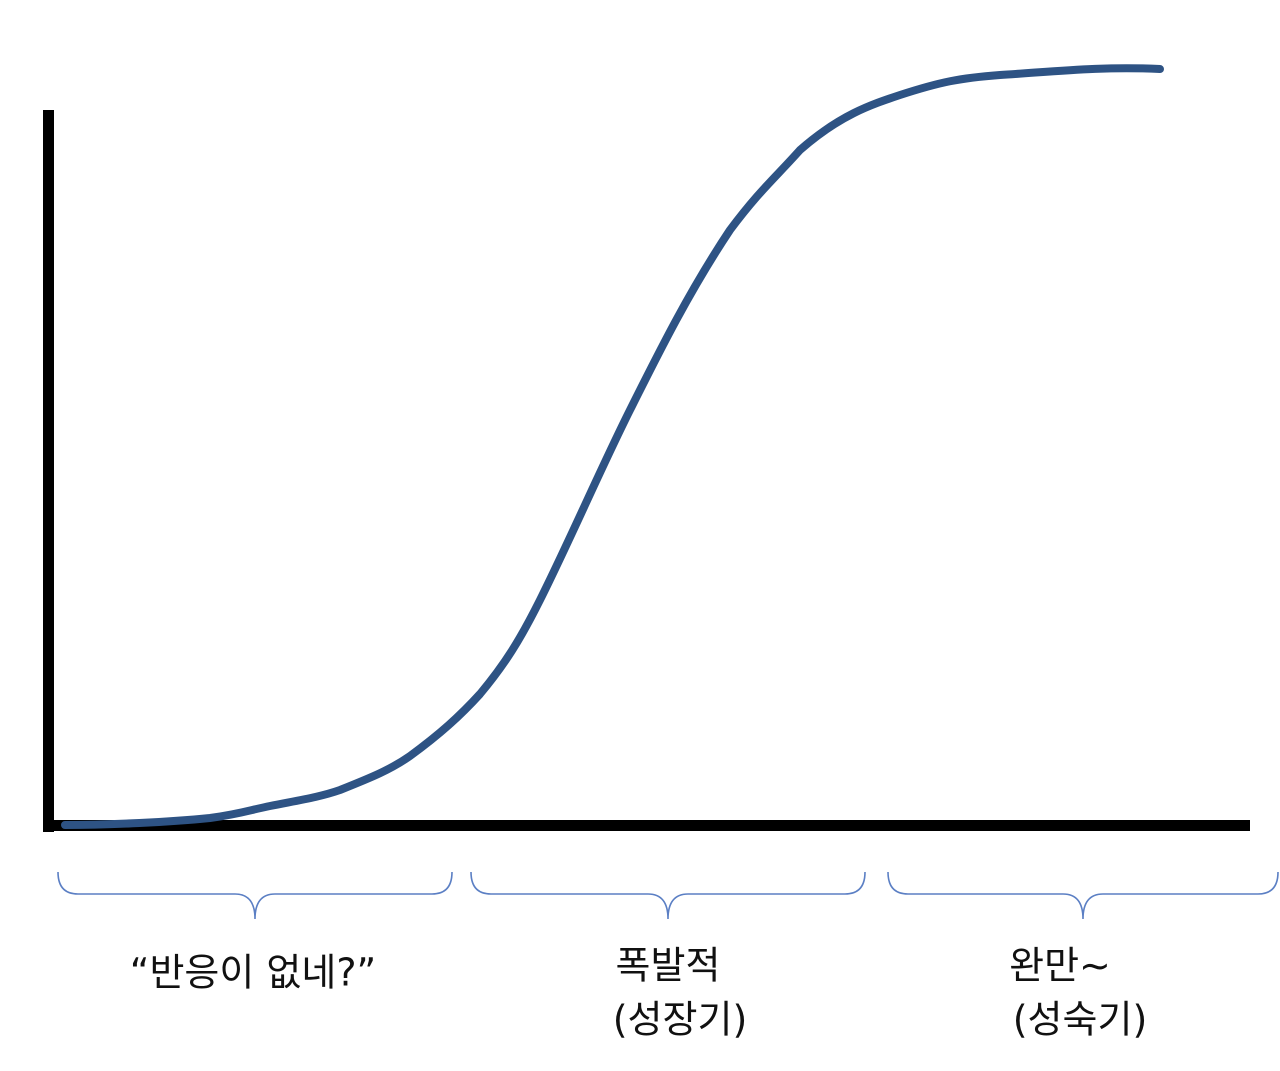 The height and width of the screenshot is (1071, 1280). I want to click on phase-sublabel: (성장기), so click(680, 1020).